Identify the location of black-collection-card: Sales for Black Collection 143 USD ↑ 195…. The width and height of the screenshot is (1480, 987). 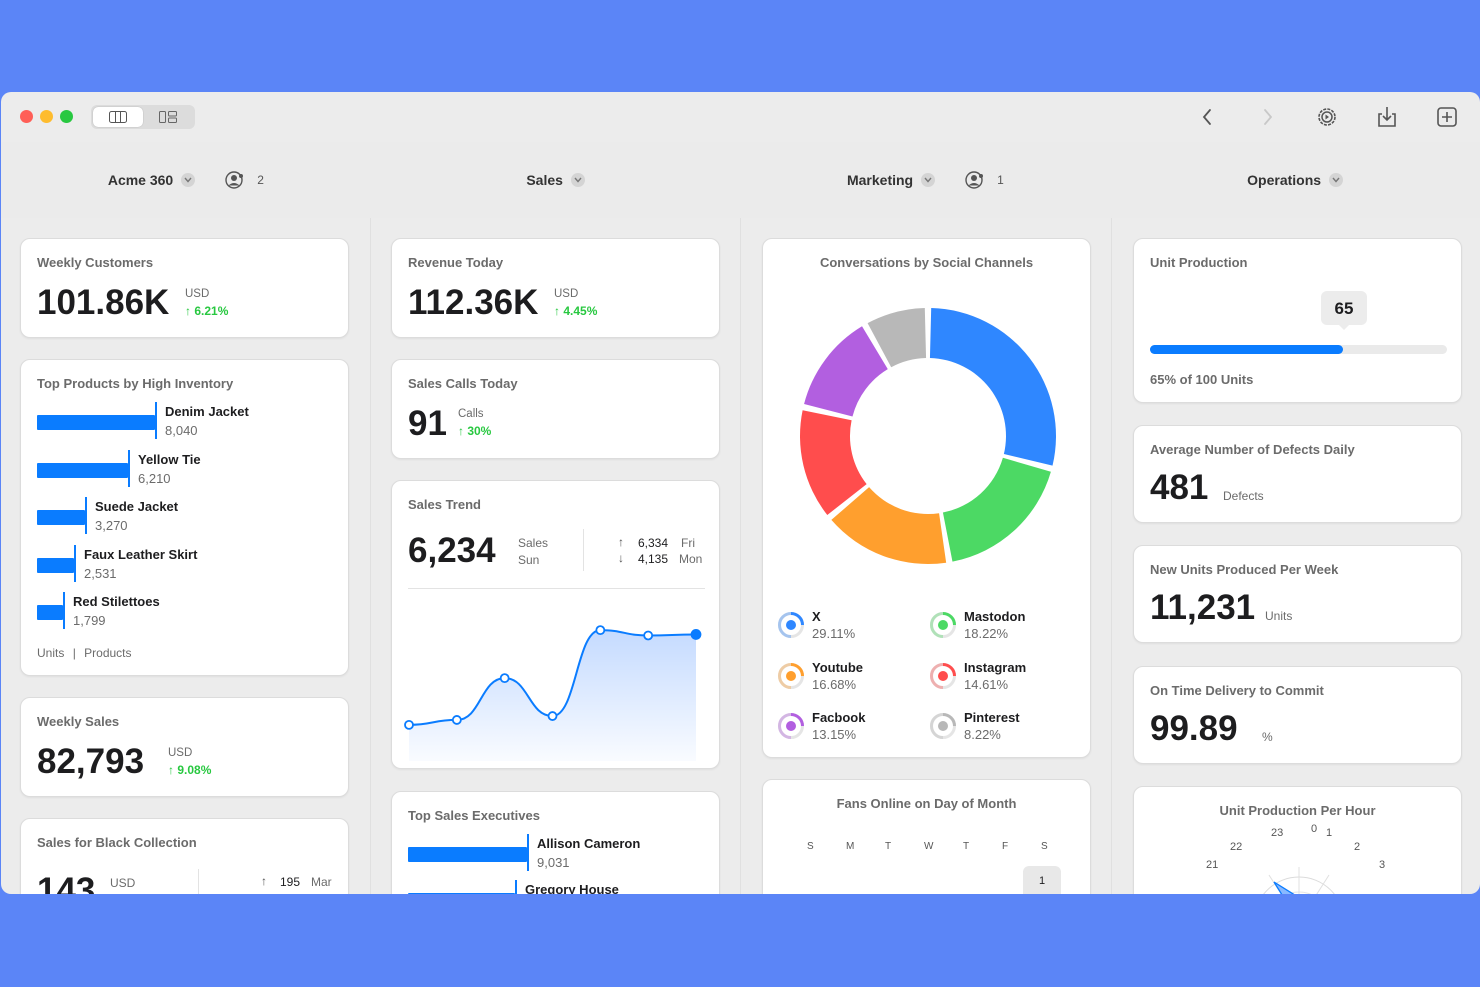
(184, 856).